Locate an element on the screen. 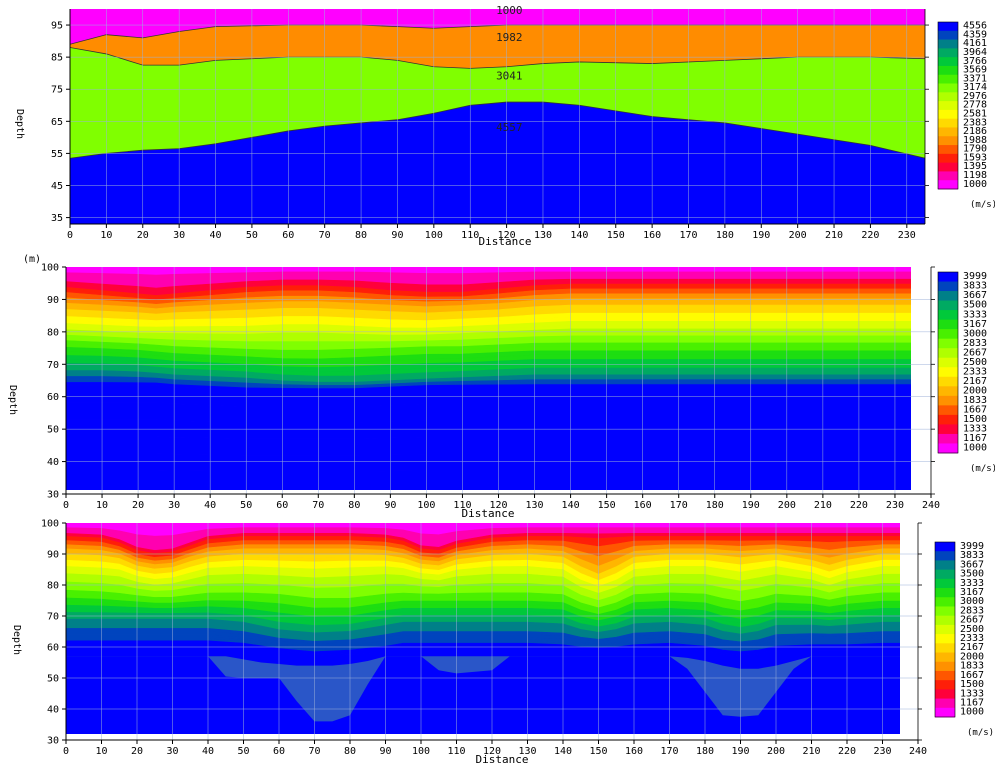  legend-label: 1167 is located at coordinates (972, 702).